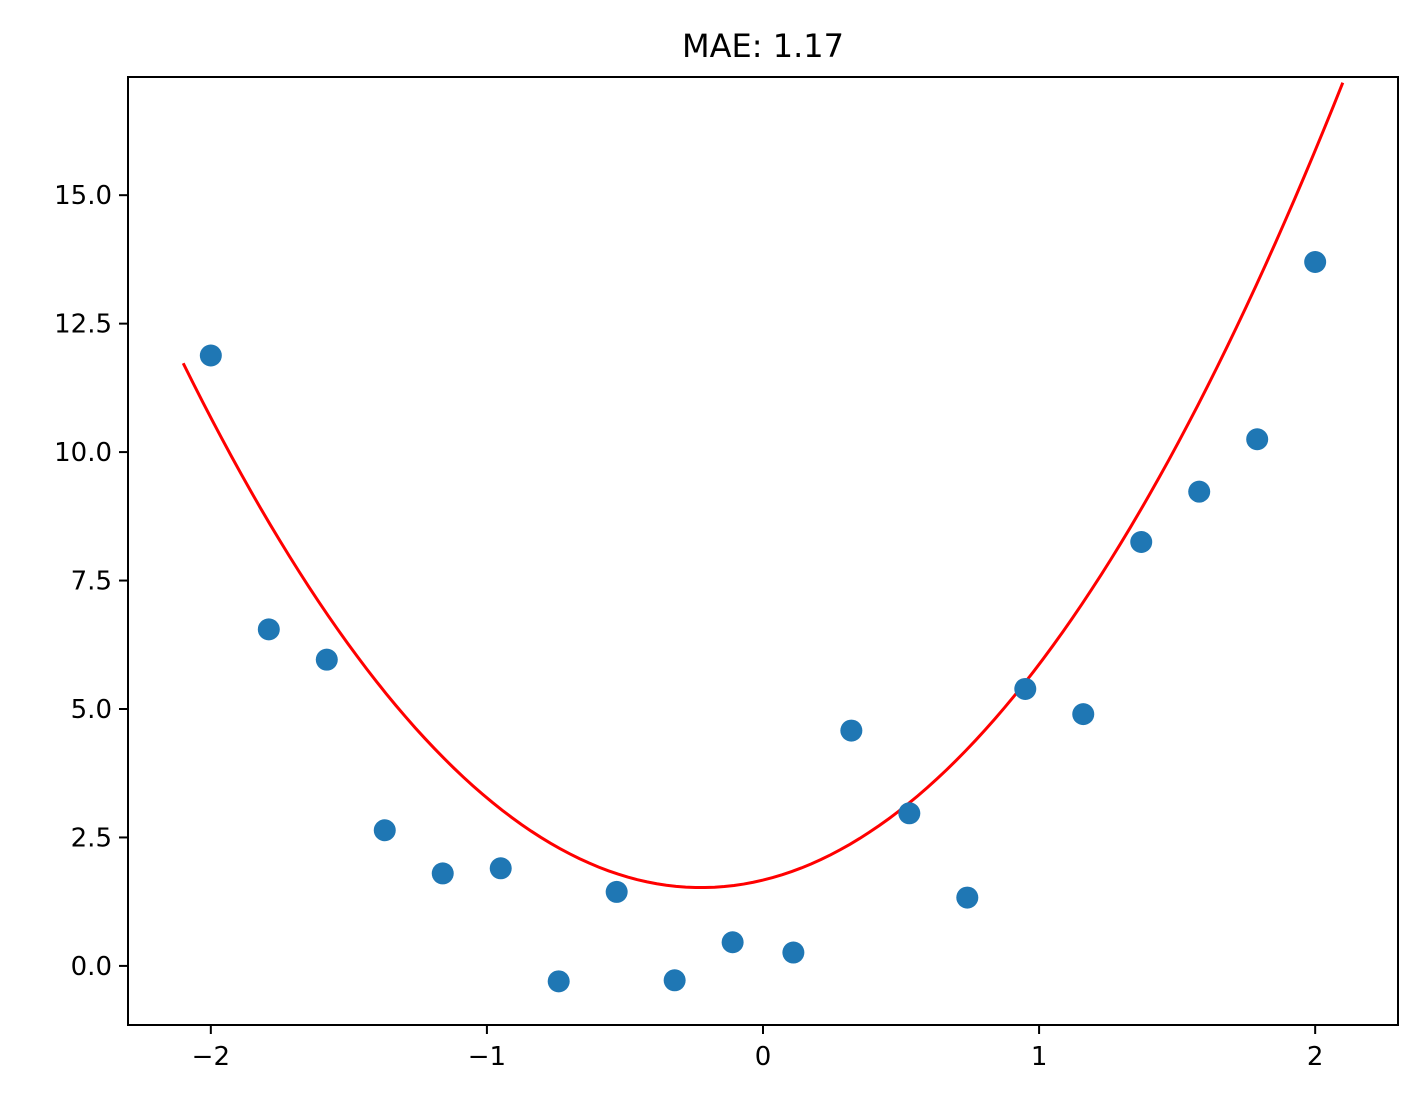 This screenshot has height=1110, width=1424. What do you see at coordinates (763, 46) in the screenshot?
I see `chart-title: MAE: 1.17` at bounding box center [763, 46].